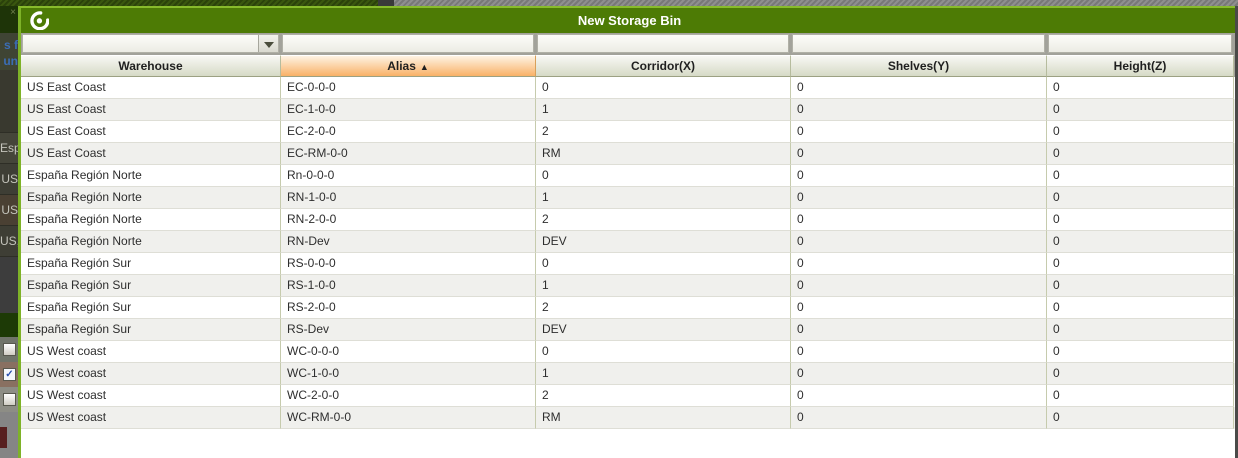  What do you see at coordinates (408, 176) in the screenshot?
I see `cell-alias: Rn-0-0-0` at bounding box center [408, 176].